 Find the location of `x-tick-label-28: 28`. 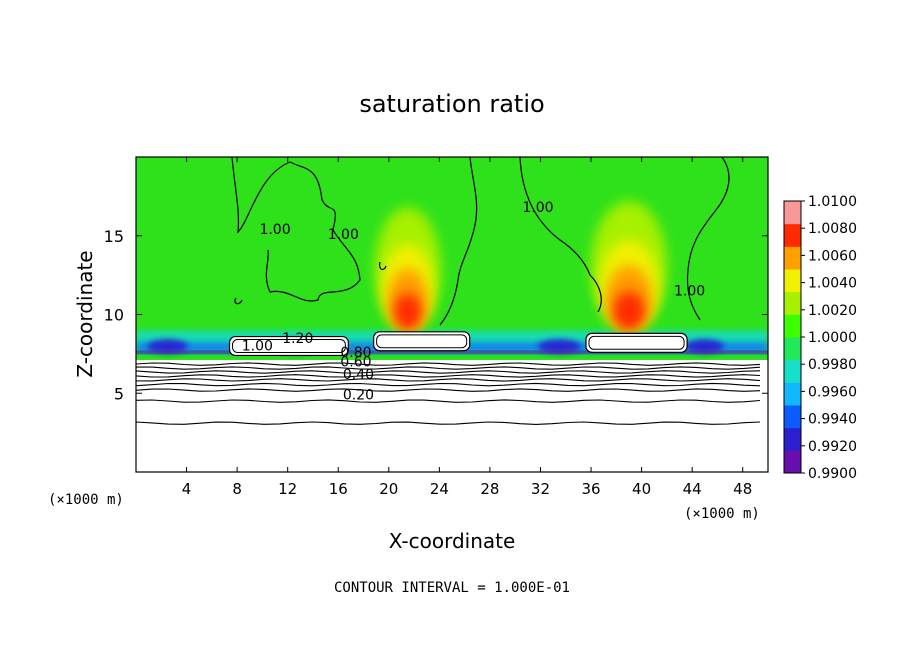

x-tick-label-28: 28 is located at coordinates (489, 489).